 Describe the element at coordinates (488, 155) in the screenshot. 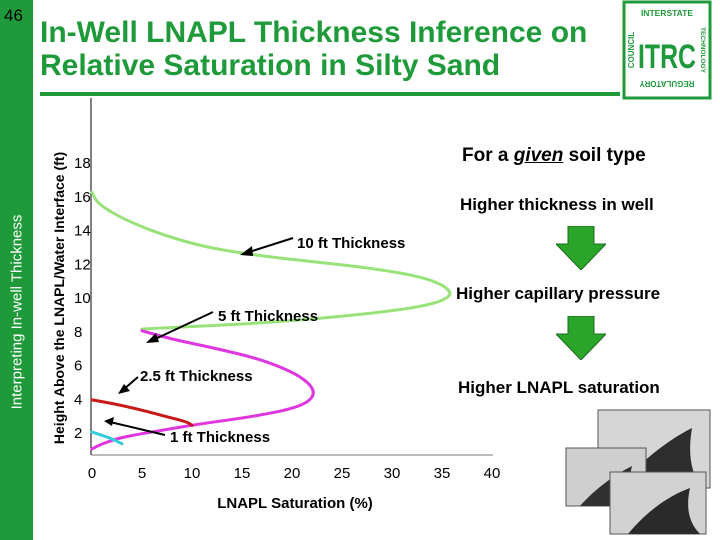

I see `note-given-prefix: For a` at that location.